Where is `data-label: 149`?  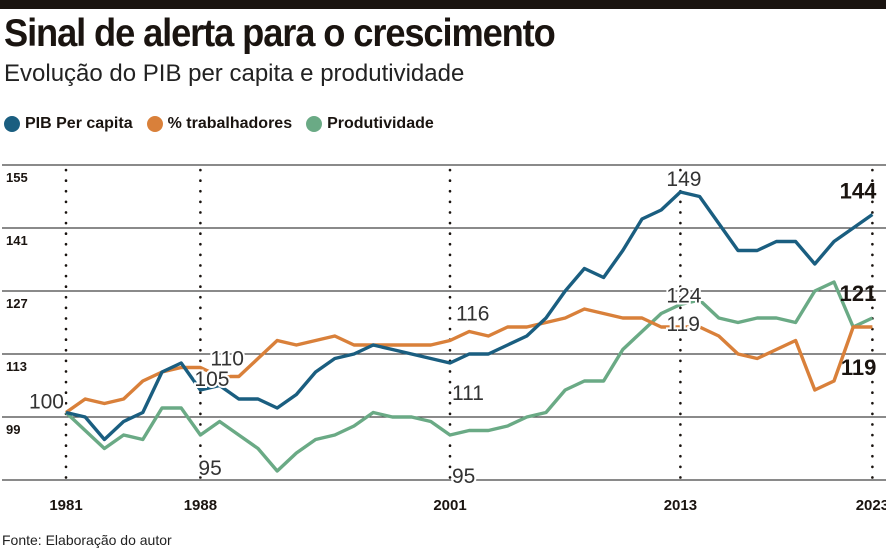
data-label: 149 is located at coordinates (683, 179).